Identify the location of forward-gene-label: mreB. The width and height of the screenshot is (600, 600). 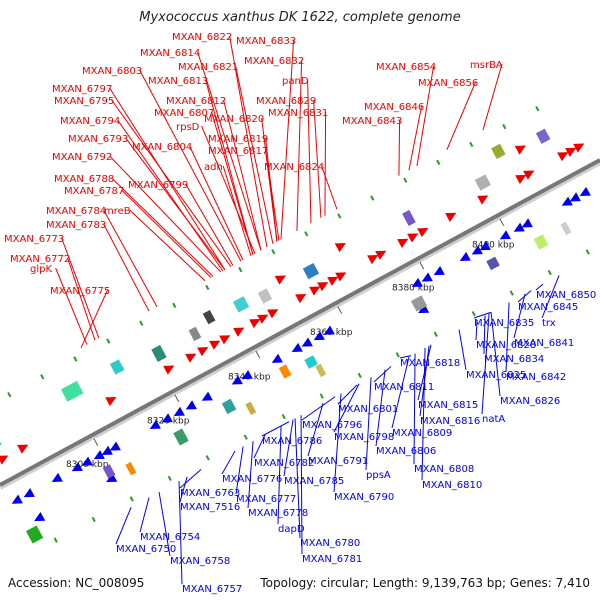
(117, 211).